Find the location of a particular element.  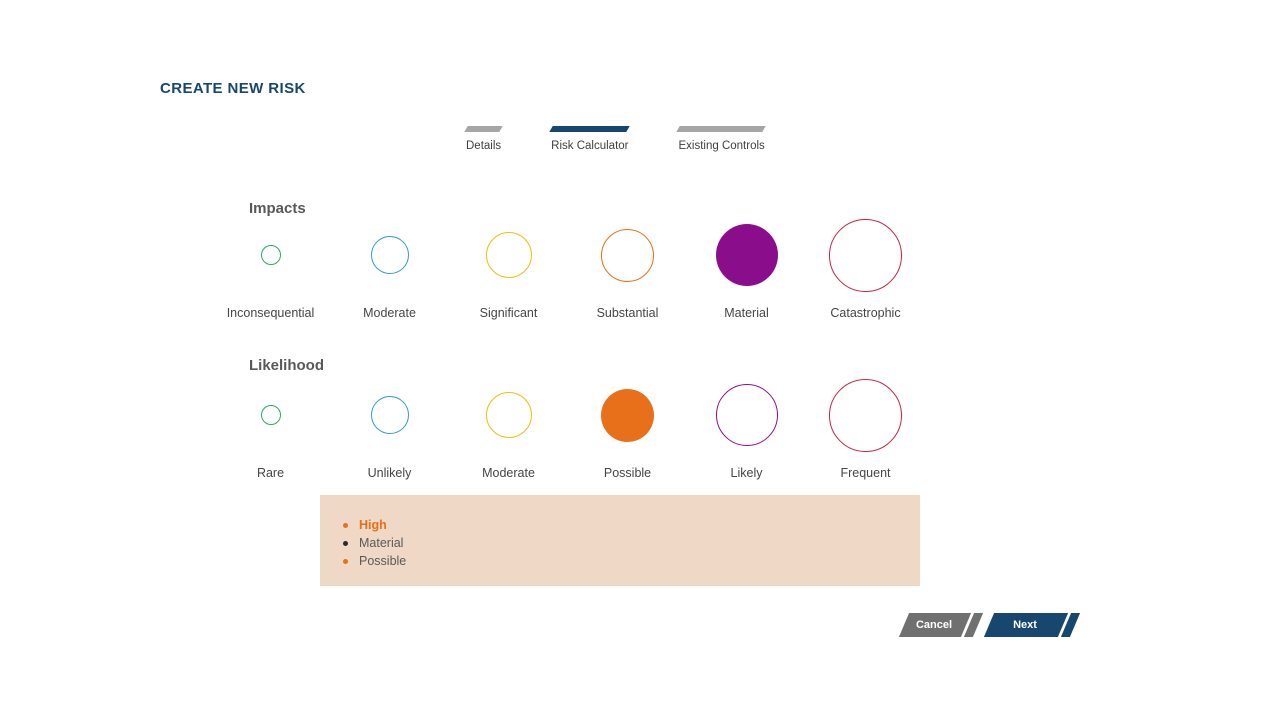

likelihood-option-row: Rare Unlikely Moderate Possible is located at coordinates (568, 429).